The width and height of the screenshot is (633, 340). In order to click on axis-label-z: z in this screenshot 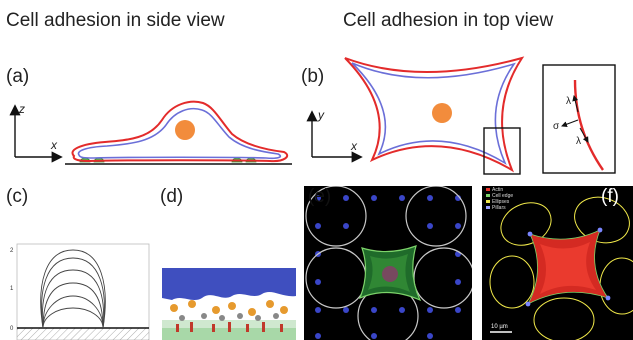, I will do `click(22, 109)`.